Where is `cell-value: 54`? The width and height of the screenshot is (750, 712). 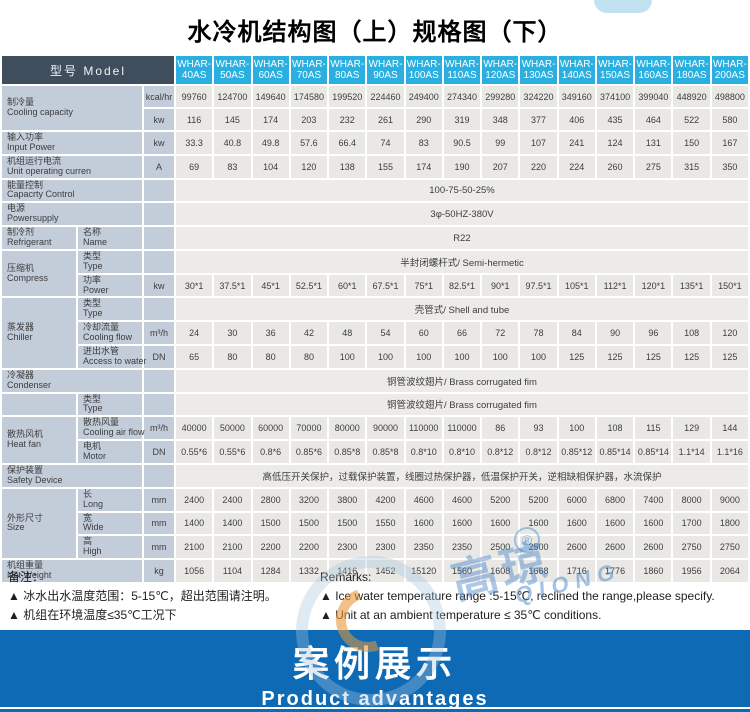 cell-value: 54 is located at coordinates (385, 333).